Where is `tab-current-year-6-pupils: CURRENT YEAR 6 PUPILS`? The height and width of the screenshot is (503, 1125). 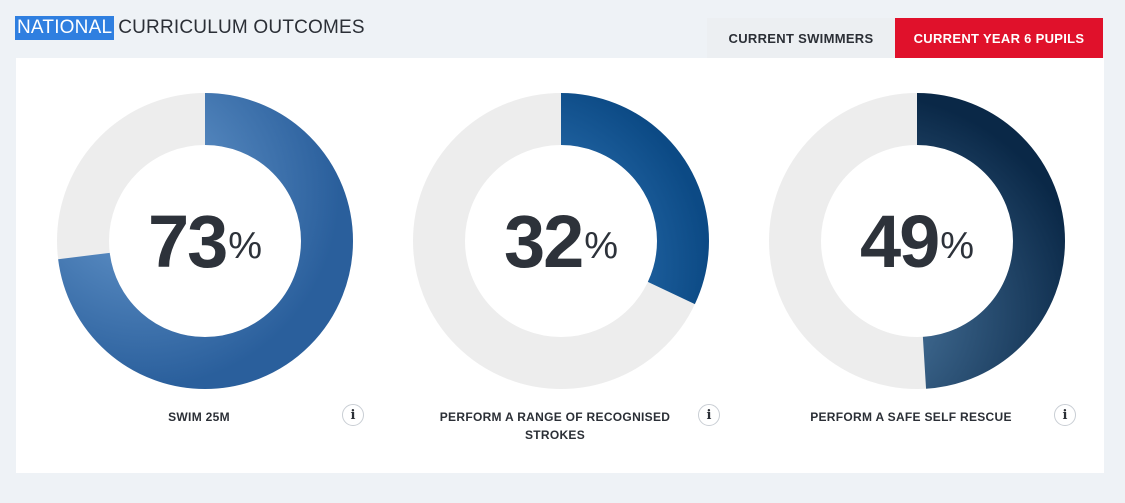 tab-current-year-6-pupils: CURRENT YEAR 6 PUPILS is located at coordinates (999, 38).